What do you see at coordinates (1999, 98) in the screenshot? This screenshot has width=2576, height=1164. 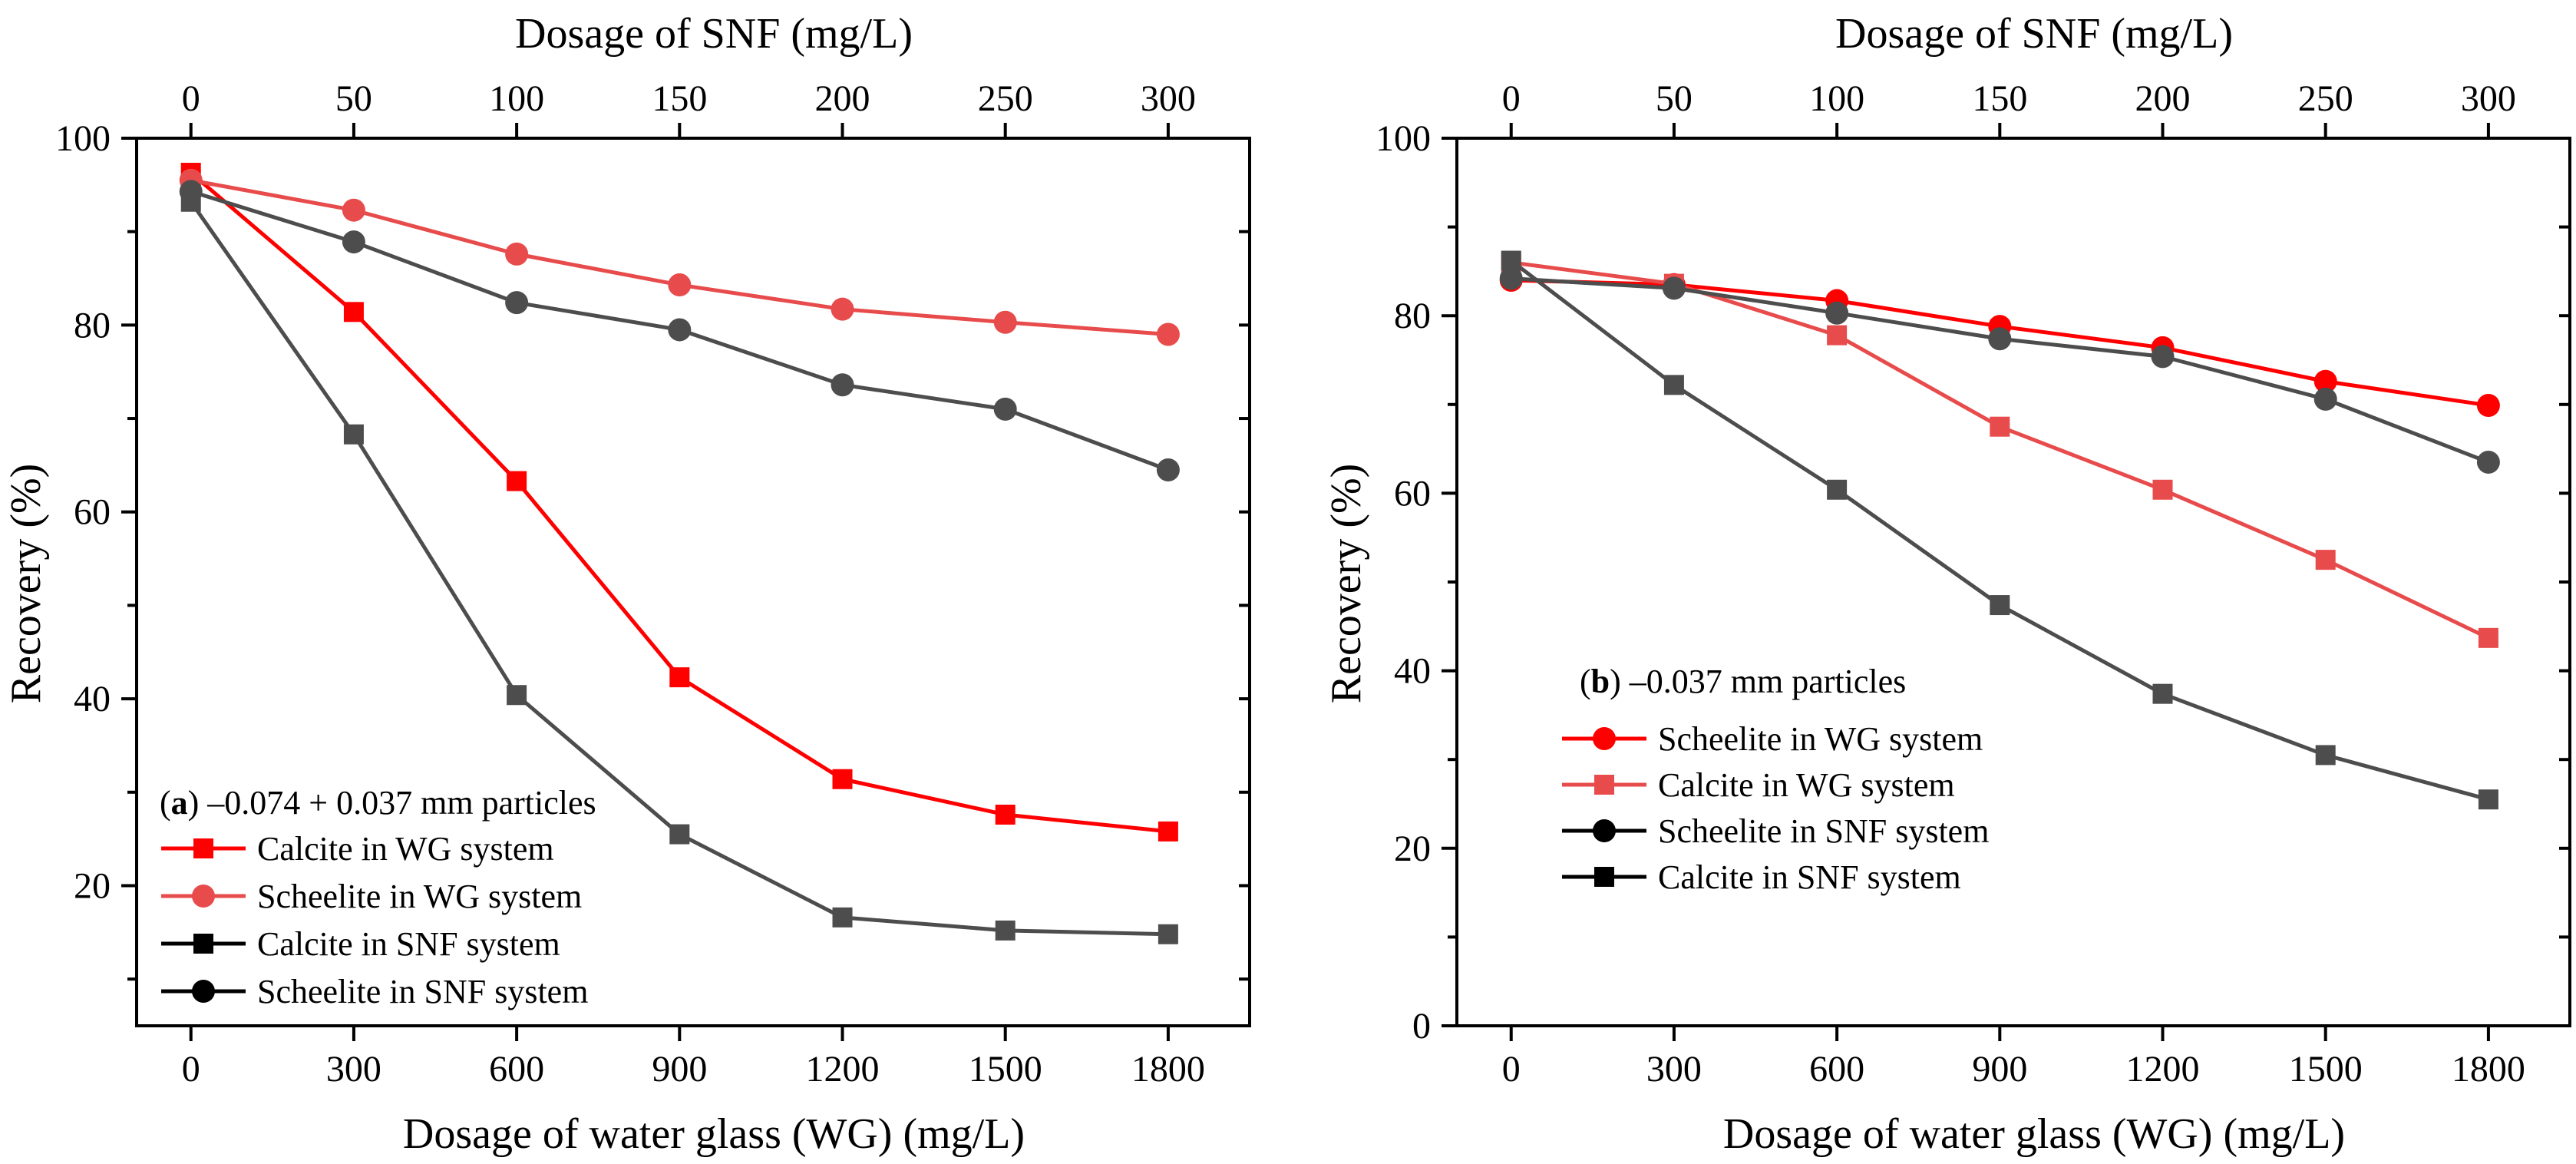 I see `panel-b-top-tick-label: 150` at bounding box center [1999, 98].